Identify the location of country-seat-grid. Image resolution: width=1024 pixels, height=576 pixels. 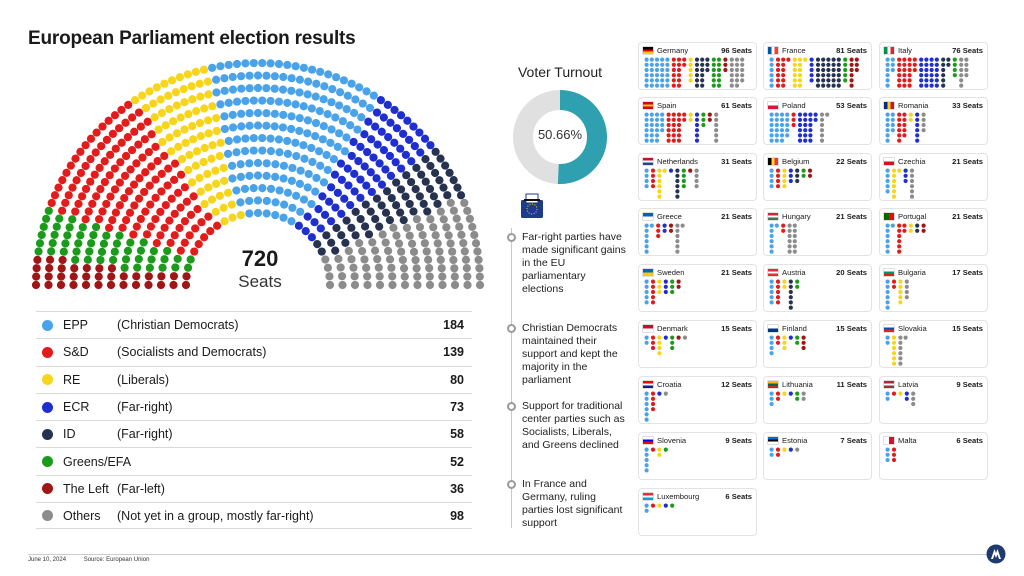
(896, 350).